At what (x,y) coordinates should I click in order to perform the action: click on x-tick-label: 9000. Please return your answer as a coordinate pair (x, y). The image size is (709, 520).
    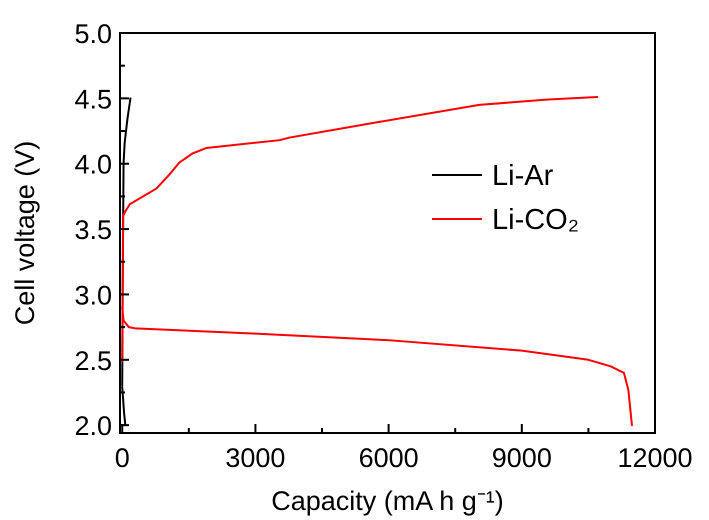
    Looking at the image, I should click on (522, 458).